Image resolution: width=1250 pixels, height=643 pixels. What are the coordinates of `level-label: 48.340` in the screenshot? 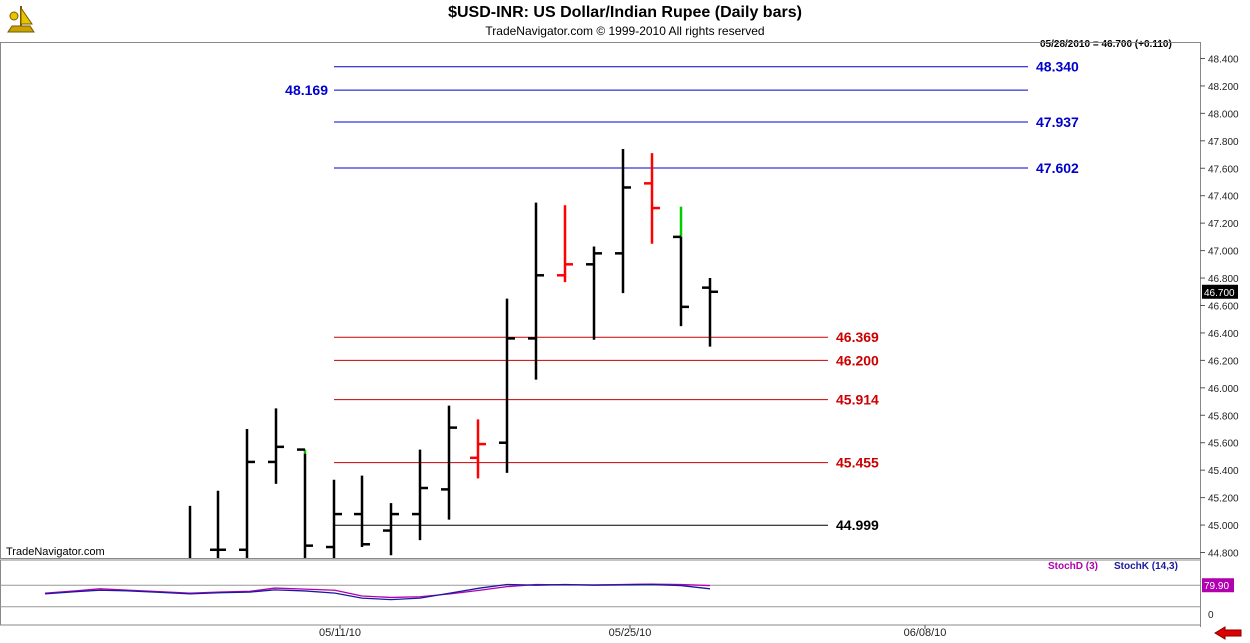 It's located at (1057, 67).